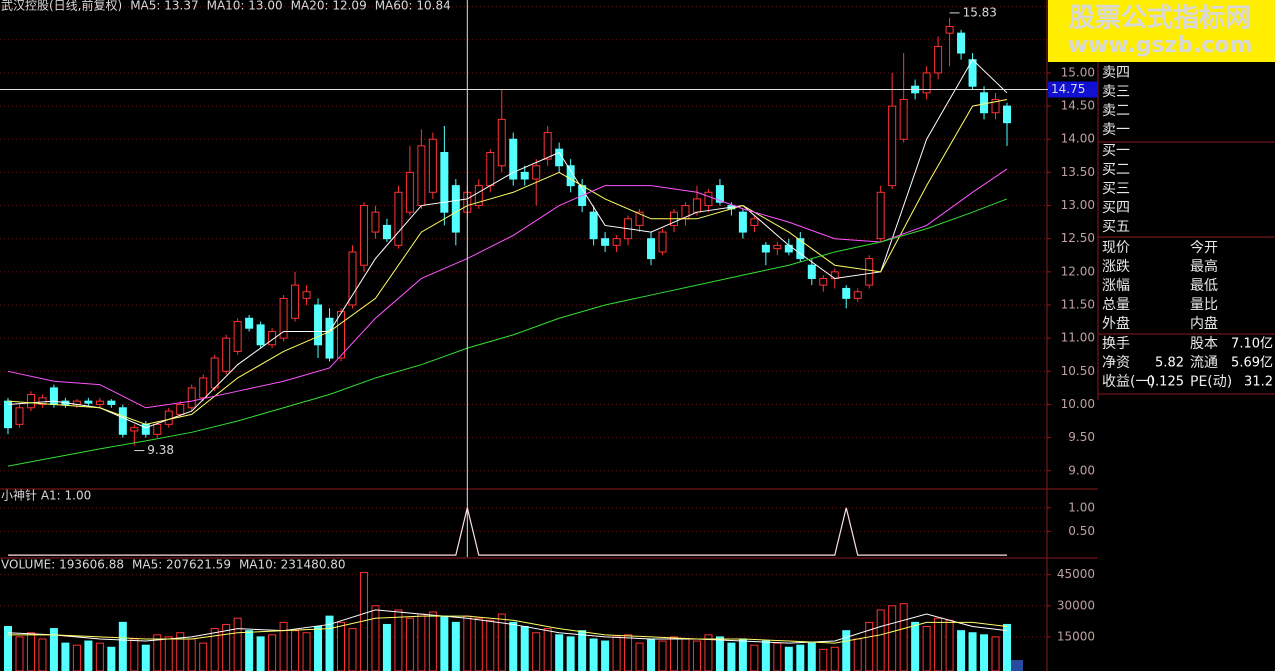 The image size is (1275, 671). What do you see at coordinates (1076, 574) in the screenshot?
I see `y-tick-label: 45000` at bounding box center [1076, 574].